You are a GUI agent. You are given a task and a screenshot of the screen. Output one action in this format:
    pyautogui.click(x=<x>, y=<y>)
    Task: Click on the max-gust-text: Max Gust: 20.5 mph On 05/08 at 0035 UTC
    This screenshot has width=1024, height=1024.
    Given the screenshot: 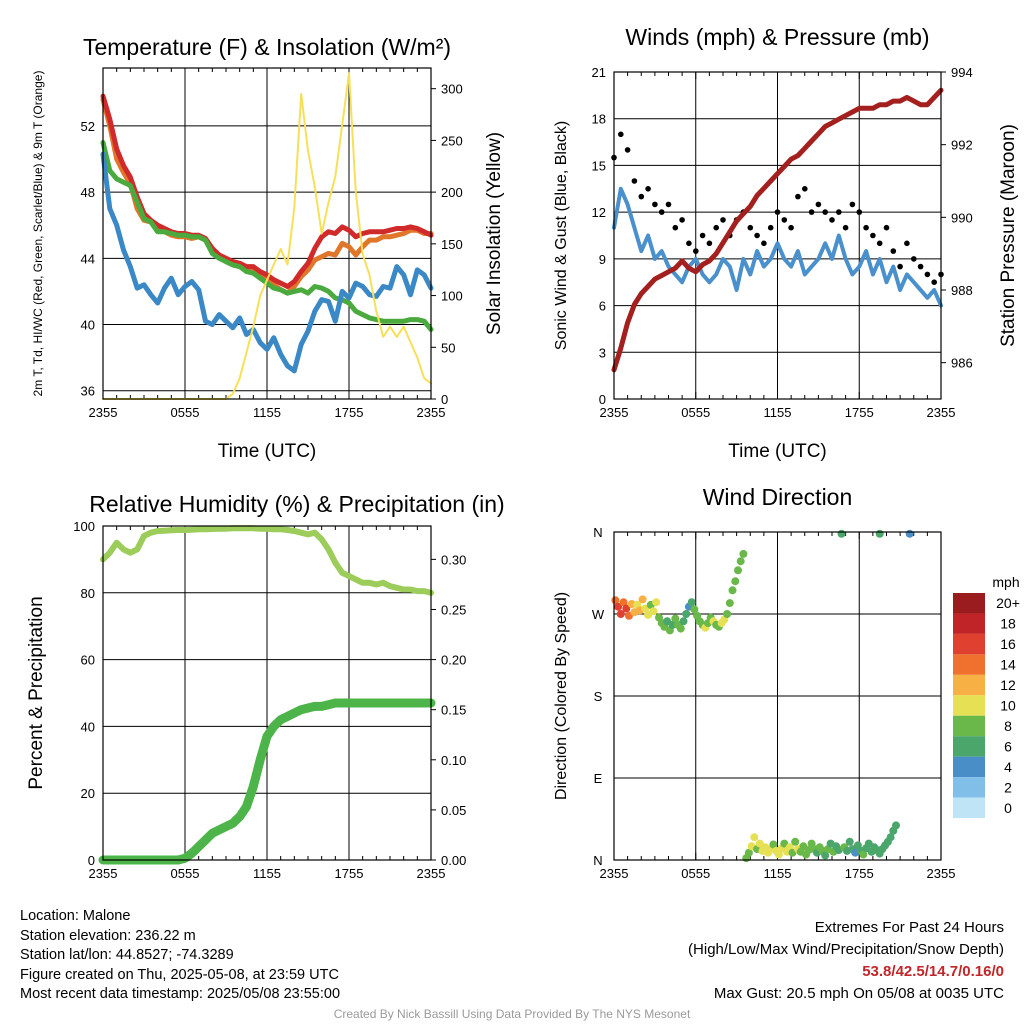 What is the action you would take?
    pyautogui.click(x=858, y=993)
    